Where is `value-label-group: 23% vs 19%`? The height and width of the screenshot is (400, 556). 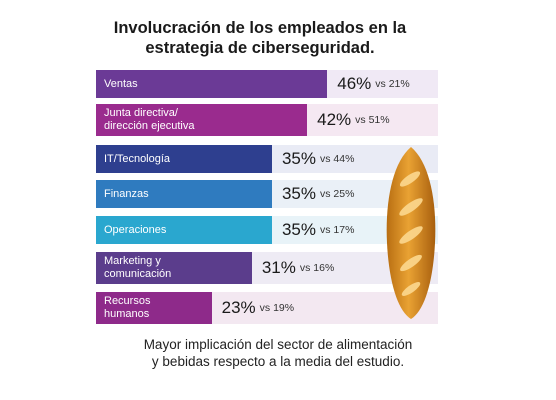
value-label-group: 23% vs 19% is located at coordinates (258, 308).